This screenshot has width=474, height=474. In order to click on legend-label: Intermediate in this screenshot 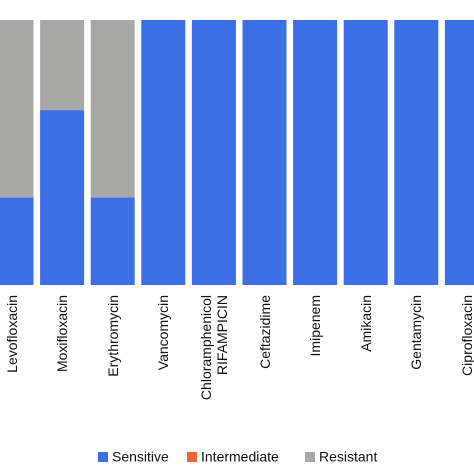, I will do `click(240, 457)`.